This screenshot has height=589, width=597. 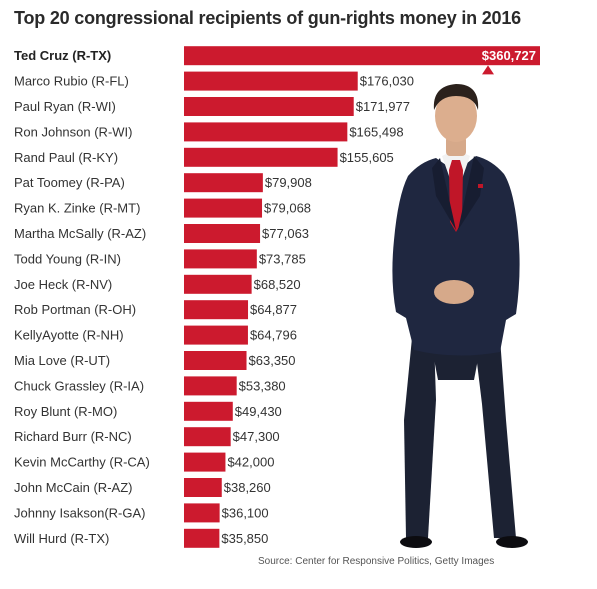 What do you see at coordinates (82, 462) in the screenshot?
I see `category-label: Kevin McCarthy (R-CA)` at bounding box center [82, 462].